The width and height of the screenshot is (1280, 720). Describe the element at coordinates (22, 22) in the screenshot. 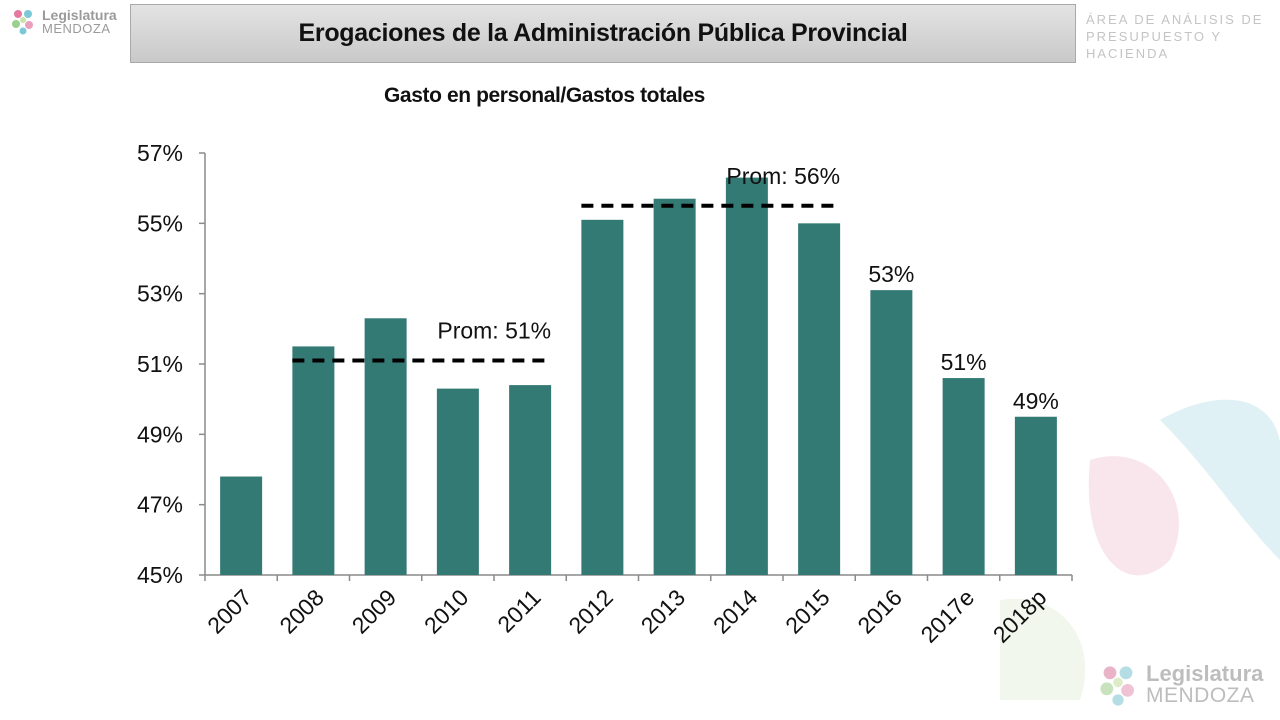

I see `logo-emblem-icon` at that location.